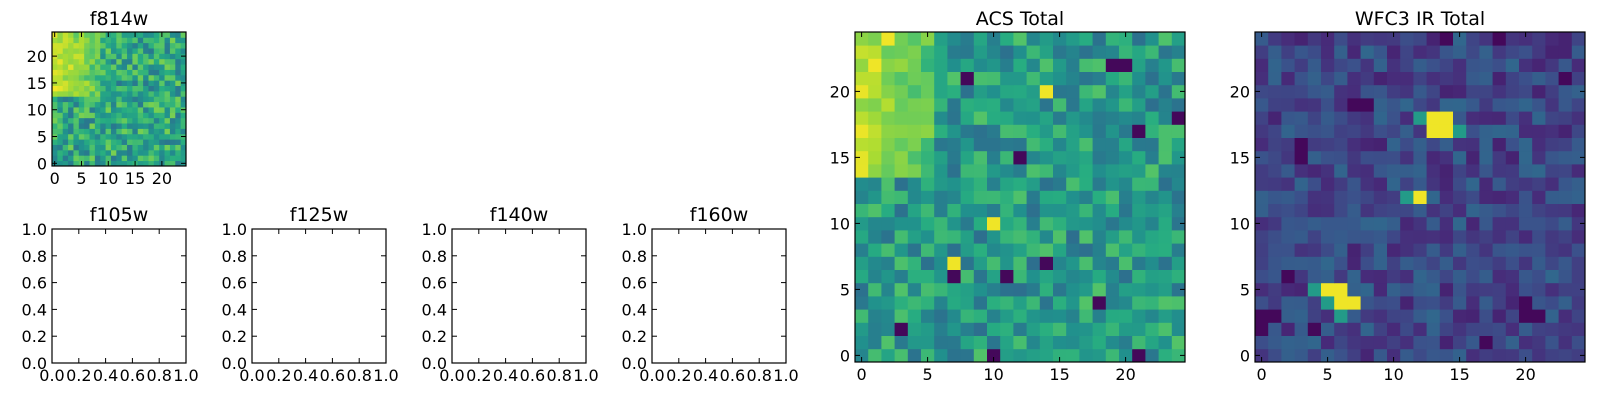 The image size is (1600, 400). What do you see at coordinates (1328, 374) in the screenshot?
I see `x-tick-label: 5` at bounding box center [1328, 374].